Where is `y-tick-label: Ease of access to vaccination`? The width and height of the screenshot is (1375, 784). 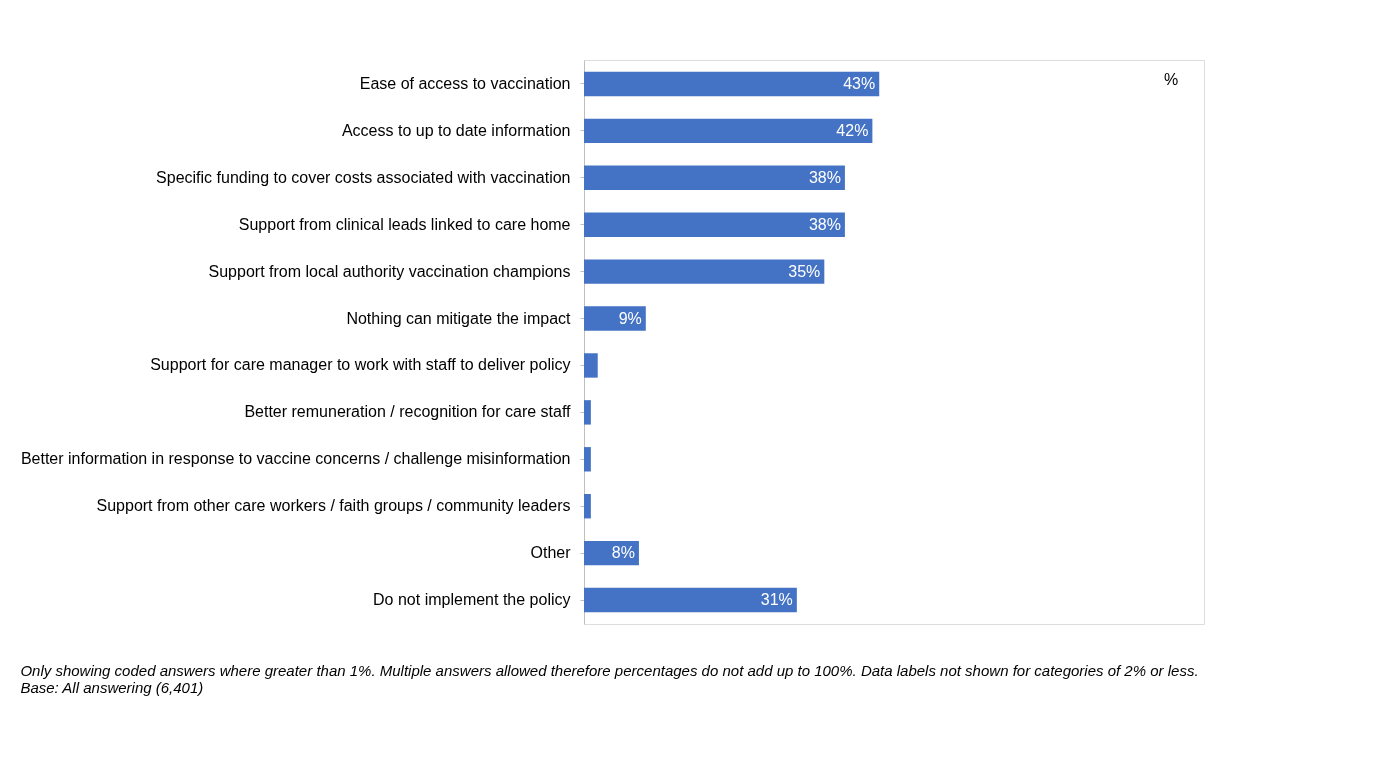
y-tick-label: Ease of access to vaccination is located at coordinates (465, 83).